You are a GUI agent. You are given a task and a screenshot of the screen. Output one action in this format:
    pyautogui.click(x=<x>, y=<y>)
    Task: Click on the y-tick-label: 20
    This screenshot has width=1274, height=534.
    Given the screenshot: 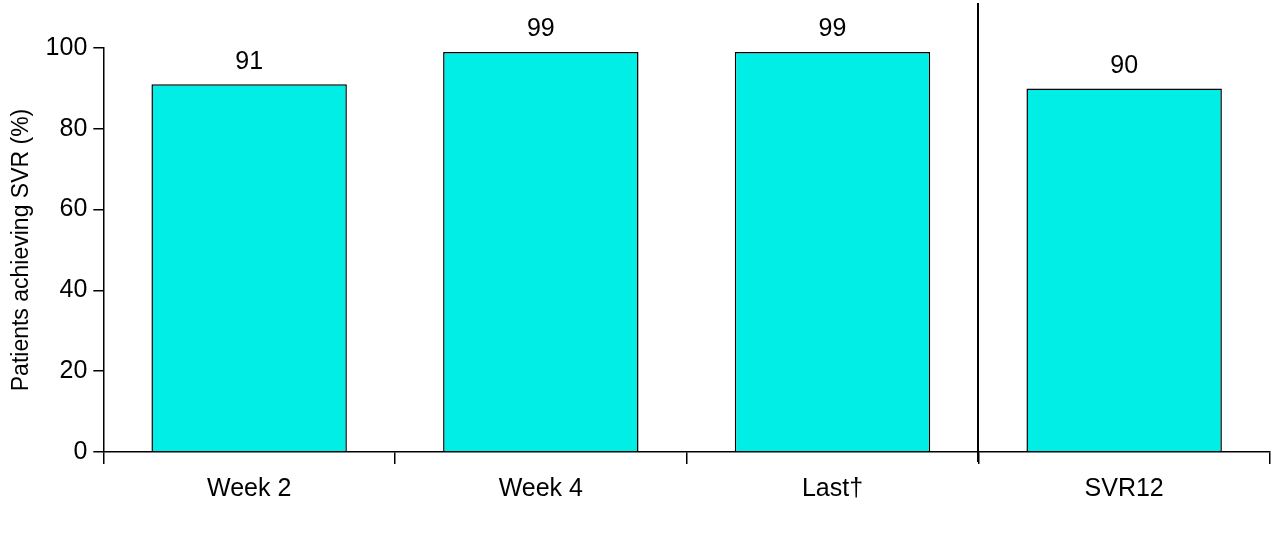 What is the action you would take?
    pyautogui.click(x=73, y=369)
    